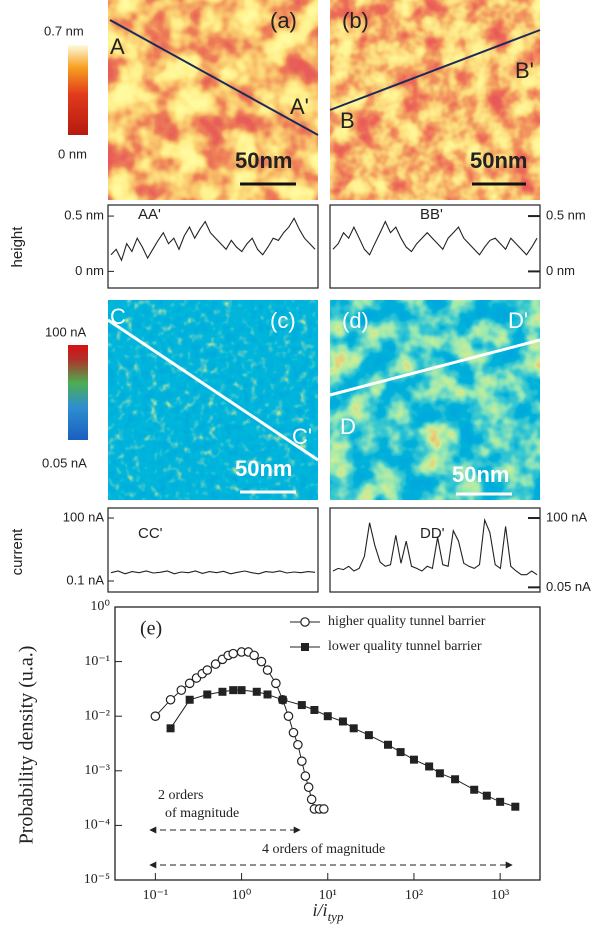 This screenshot has height=934, width=600. I want to click on point-label: A', so click(299, 106).